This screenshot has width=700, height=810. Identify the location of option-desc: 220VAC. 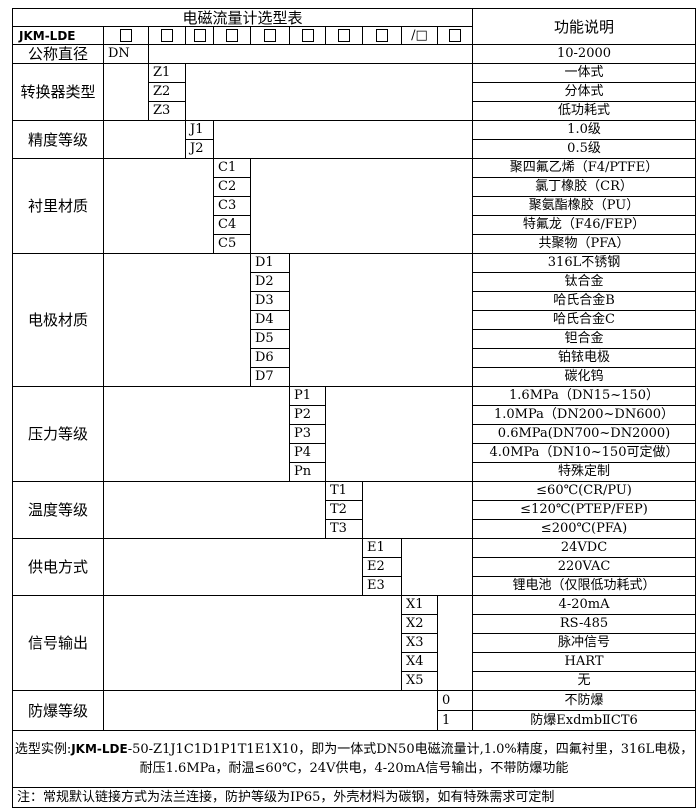
(584, 567).